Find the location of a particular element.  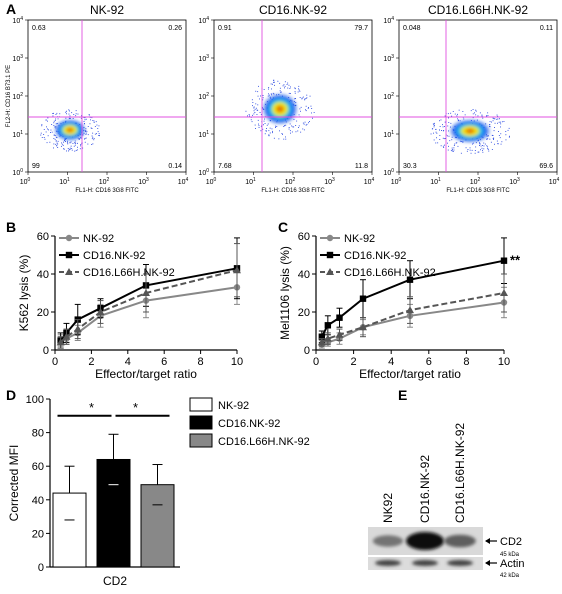

x-tick-label: 2 is located at coordinates (354, 362).